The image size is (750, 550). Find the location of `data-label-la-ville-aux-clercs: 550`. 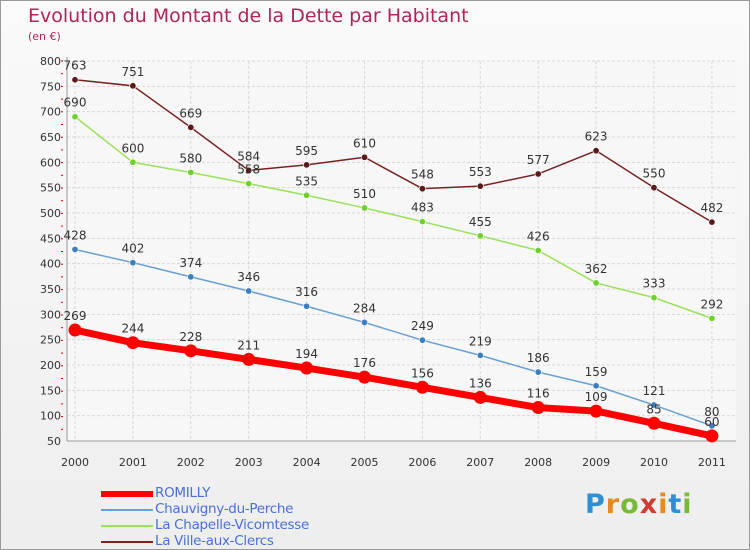

data-label-la-ville-aux-clercs: 550 is located at coordinates (654, 174).